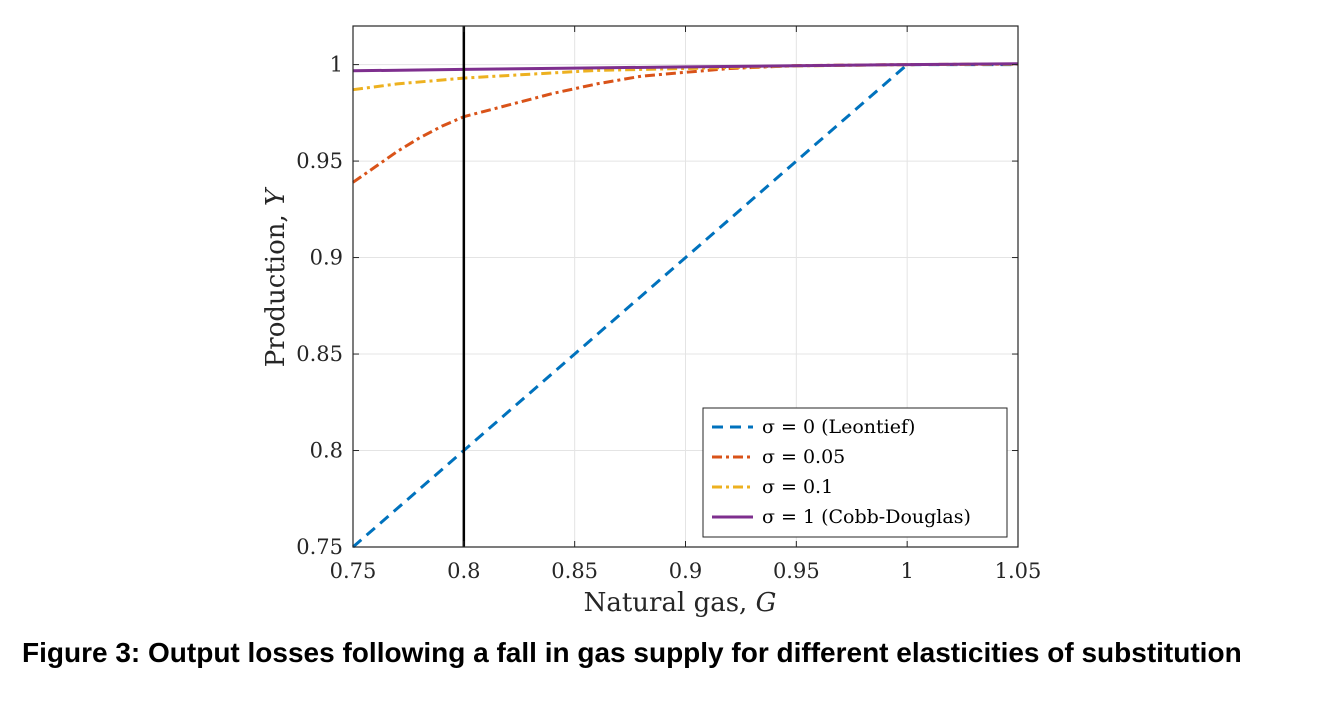 The width and height of the screenshot is (1340, 728). Describe the element at coordinates (838, 427) in the screenshot. I see `legend-label-0: σ = 0 (Leontief)` at that location.